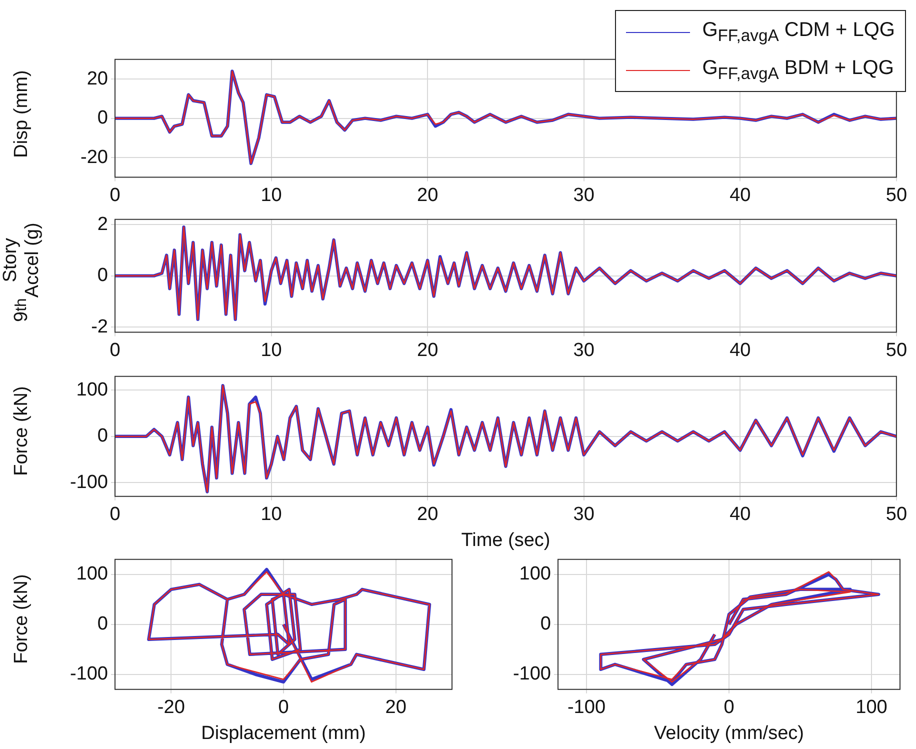  Describe the element at coordinates (872, 707) in the screenshot. I see `x-tick-label: 100` at that location.